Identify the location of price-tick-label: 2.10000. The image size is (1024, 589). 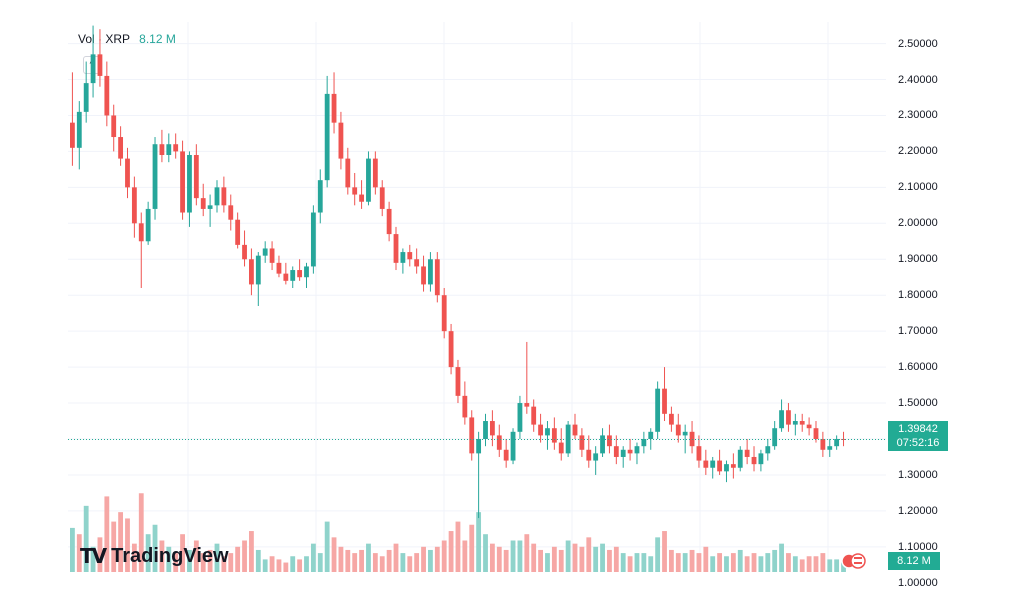
(918, 187).